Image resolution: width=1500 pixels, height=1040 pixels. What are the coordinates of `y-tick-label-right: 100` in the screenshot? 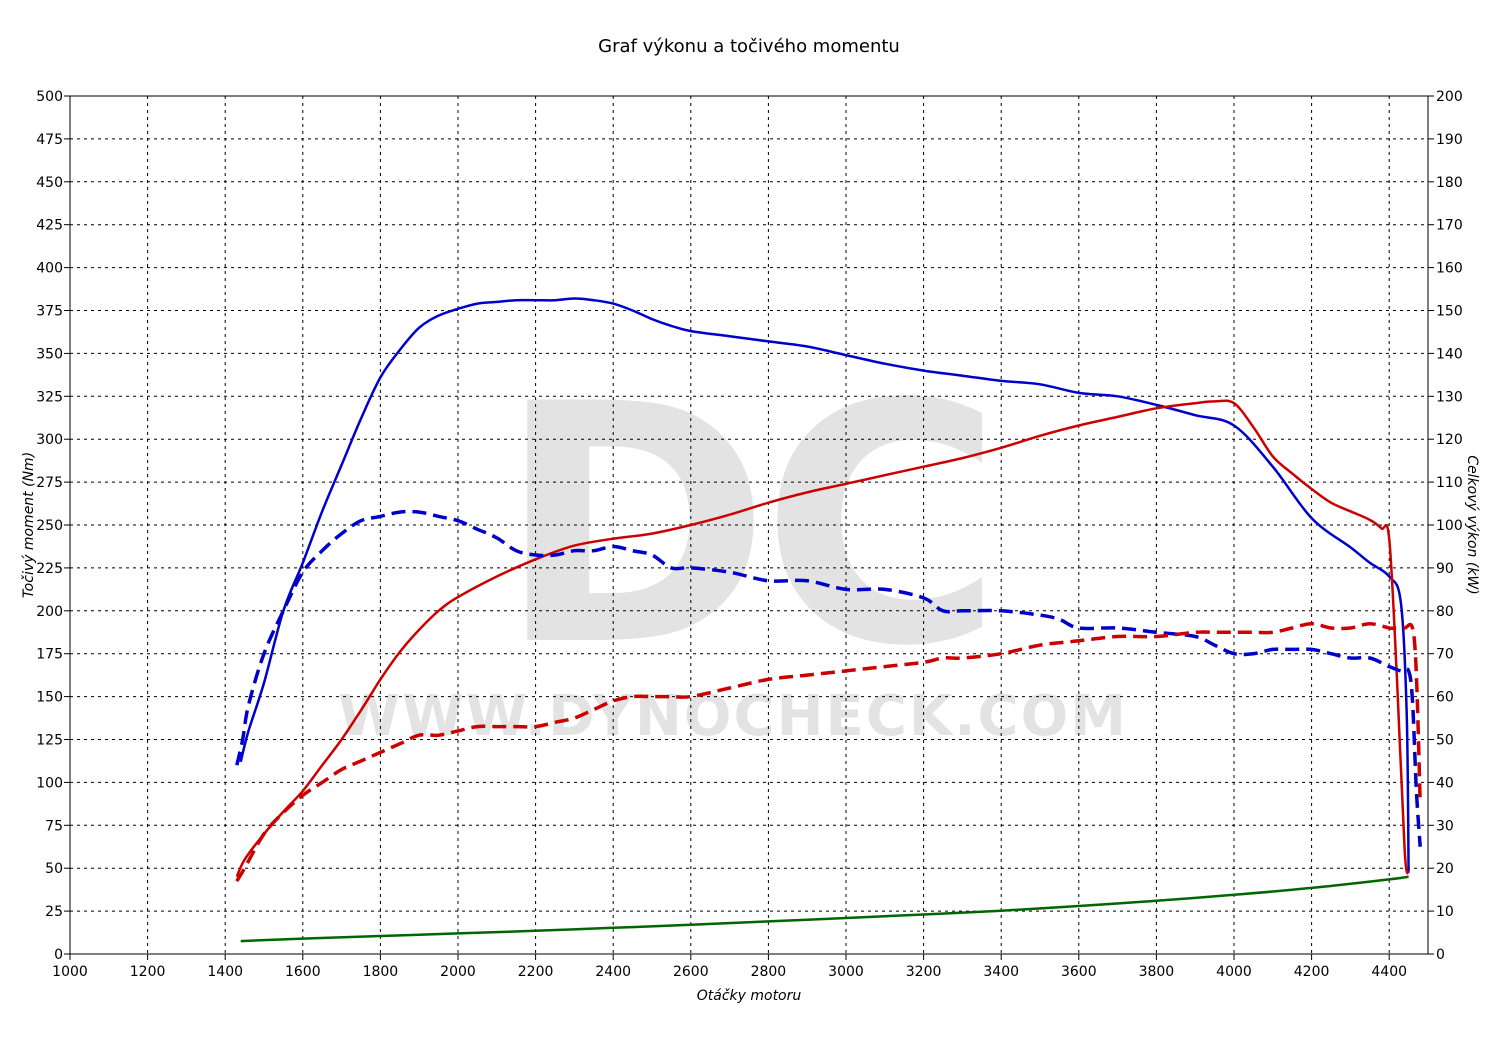 It's located at (1449, 526).